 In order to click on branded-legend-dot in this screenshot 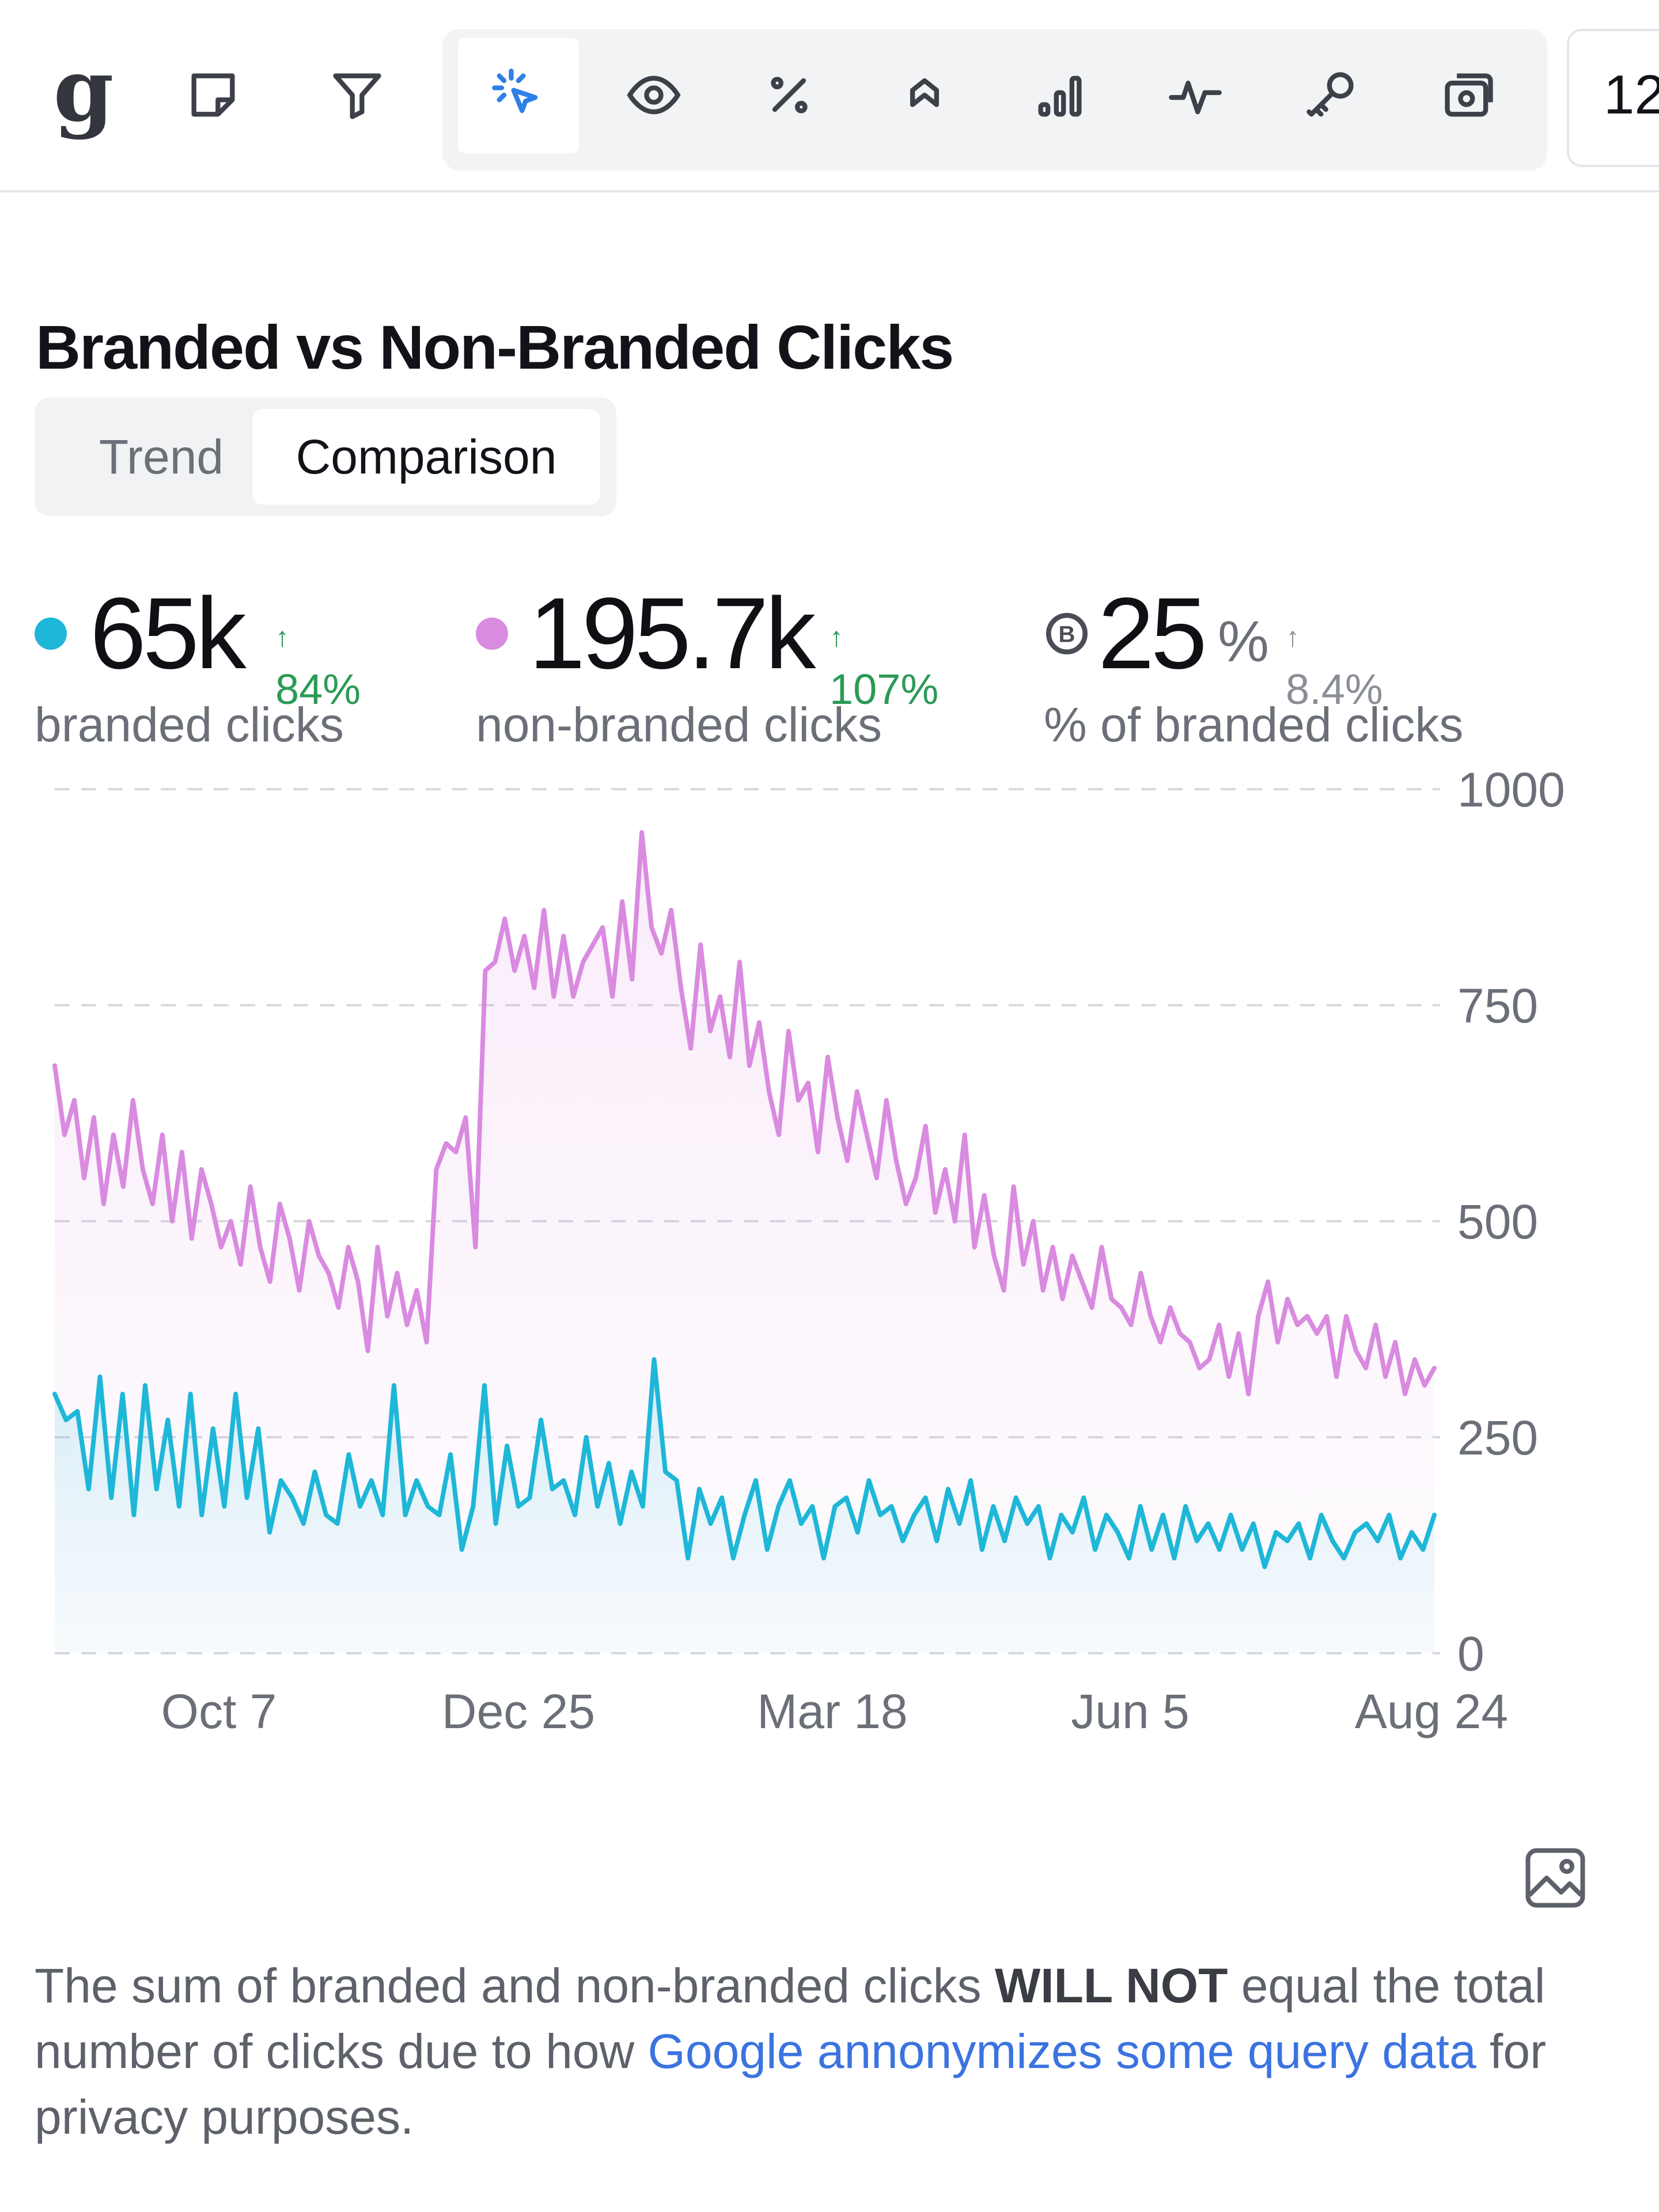, I will do `click(51, 634)`.